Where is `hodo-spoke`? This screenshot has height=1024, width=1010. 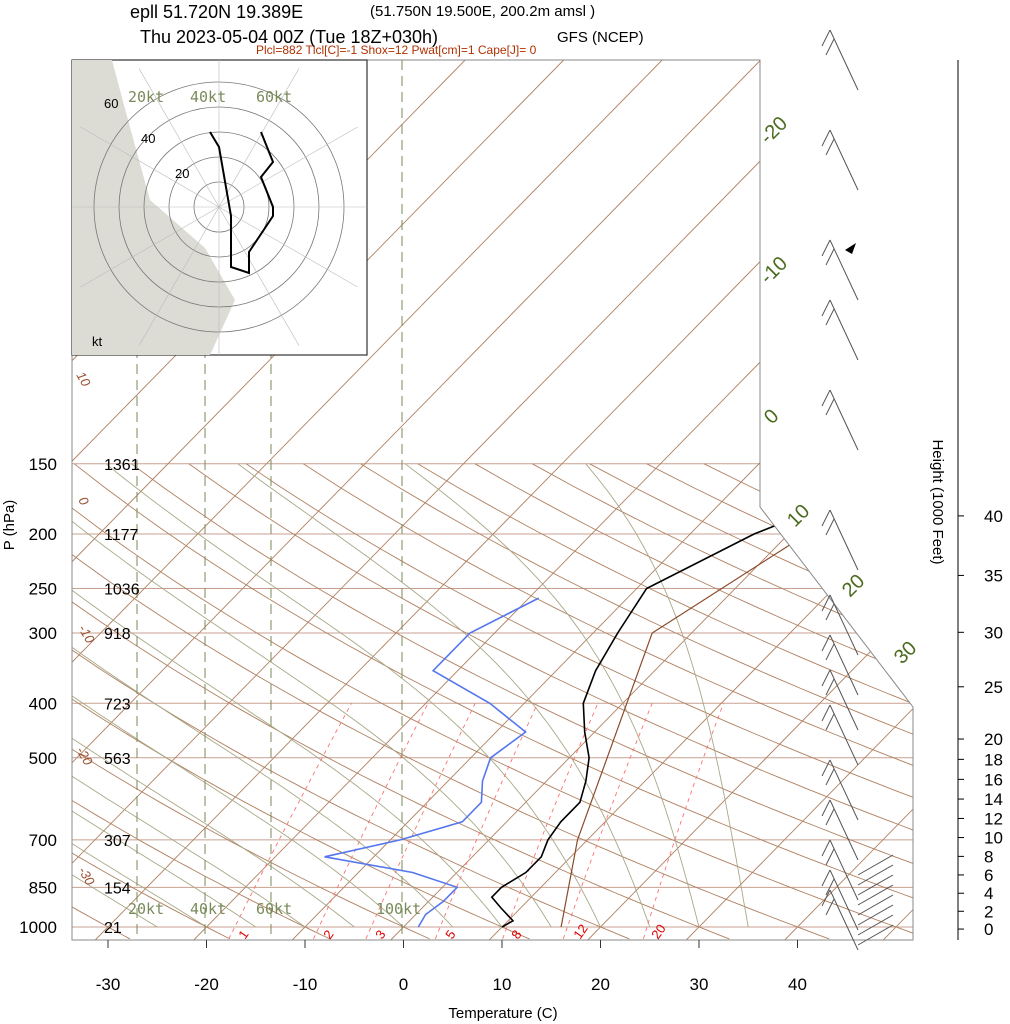
hodo-spoke is located at coordinates (219, 207).